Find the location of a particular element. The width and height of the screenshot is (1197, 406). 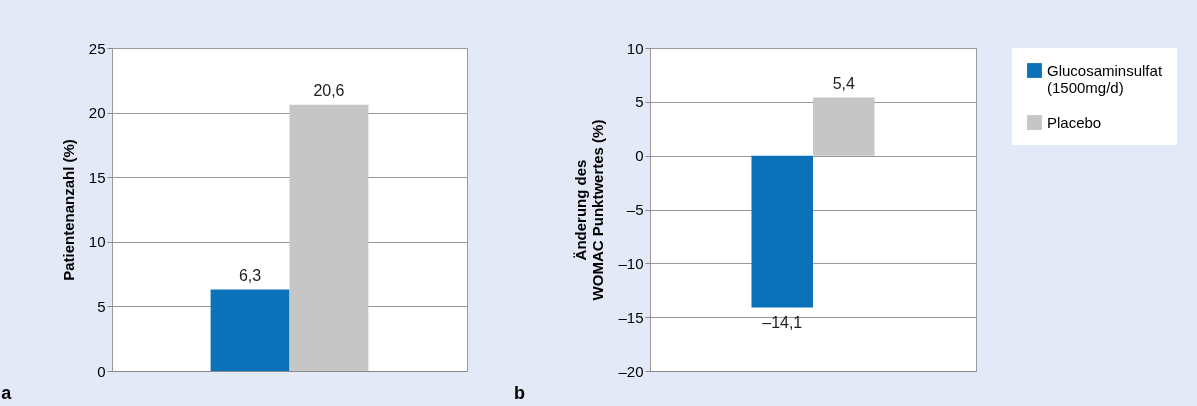

data-label: 6,3 is located at coordinates (250, 275).